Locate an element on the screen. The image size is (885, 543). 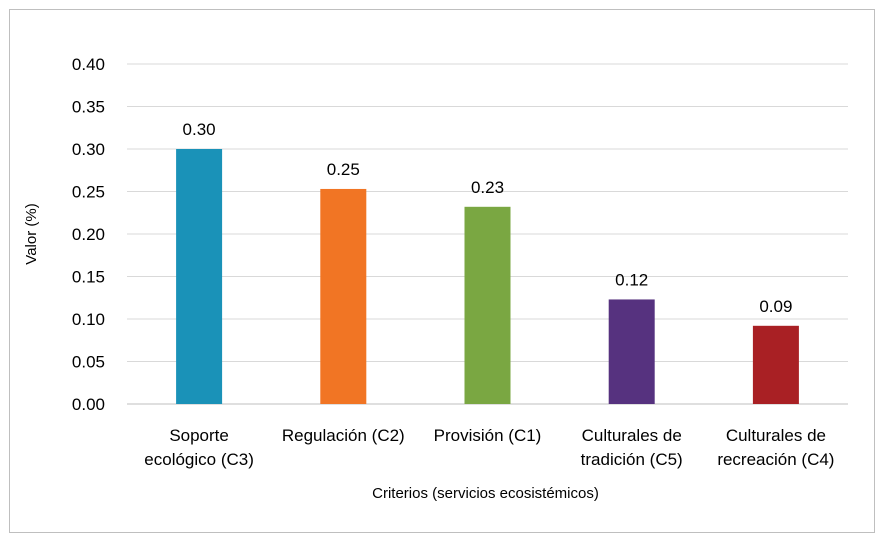
x-tick-label: recreación (C4) is located at coordinates (775, 459).